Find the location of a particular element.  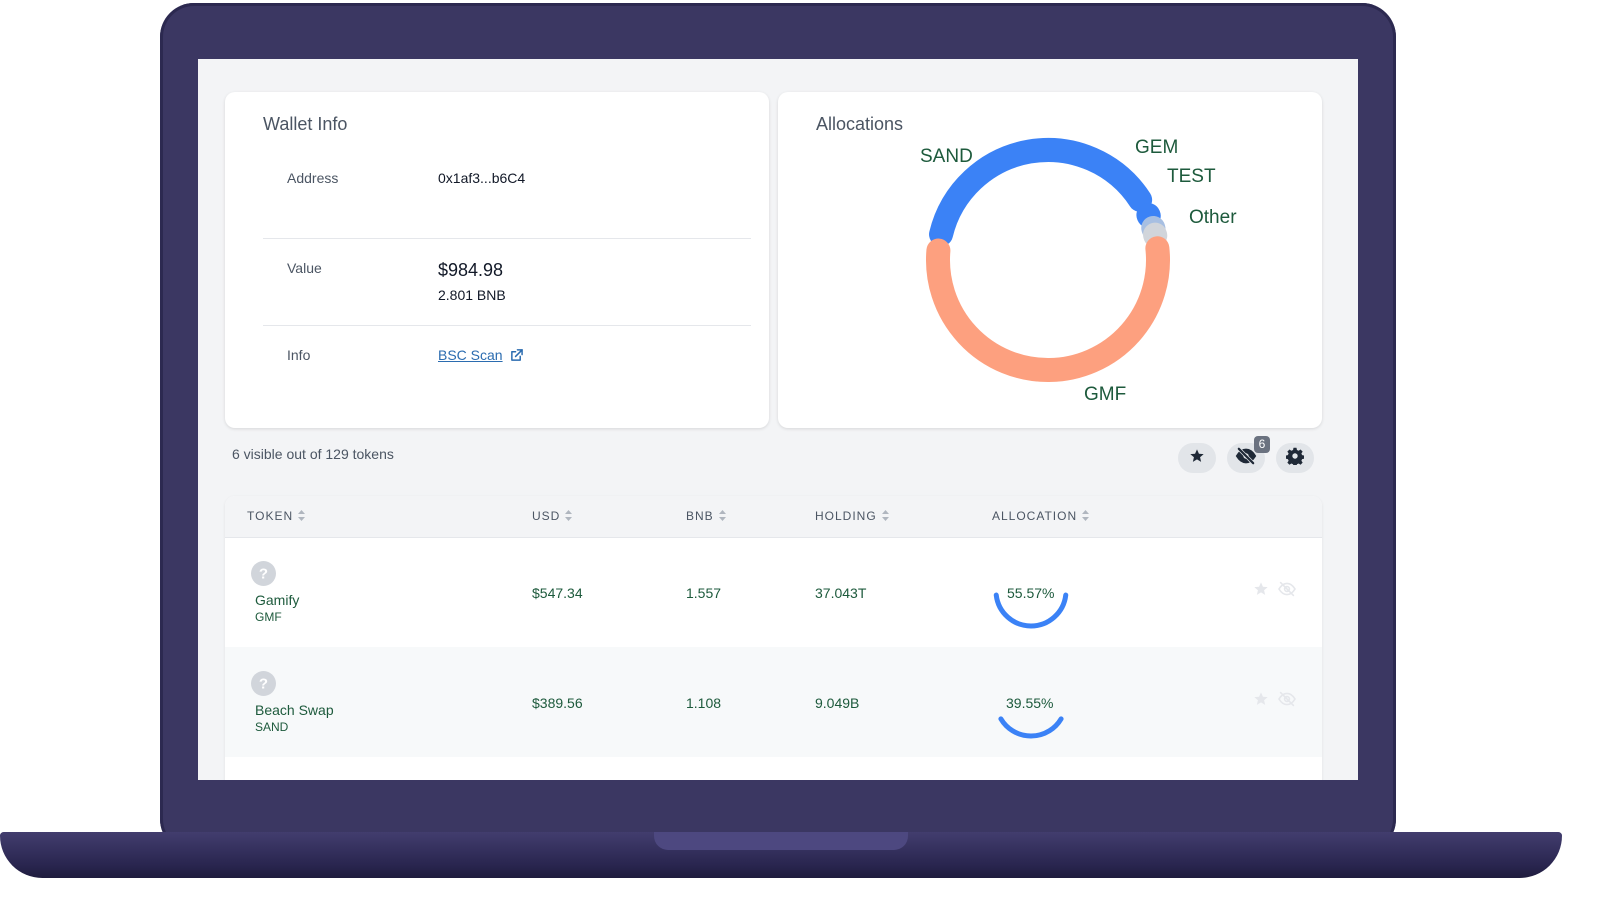

value-block: $984.98 2.801 BNB is located at coordinates (472, 281).